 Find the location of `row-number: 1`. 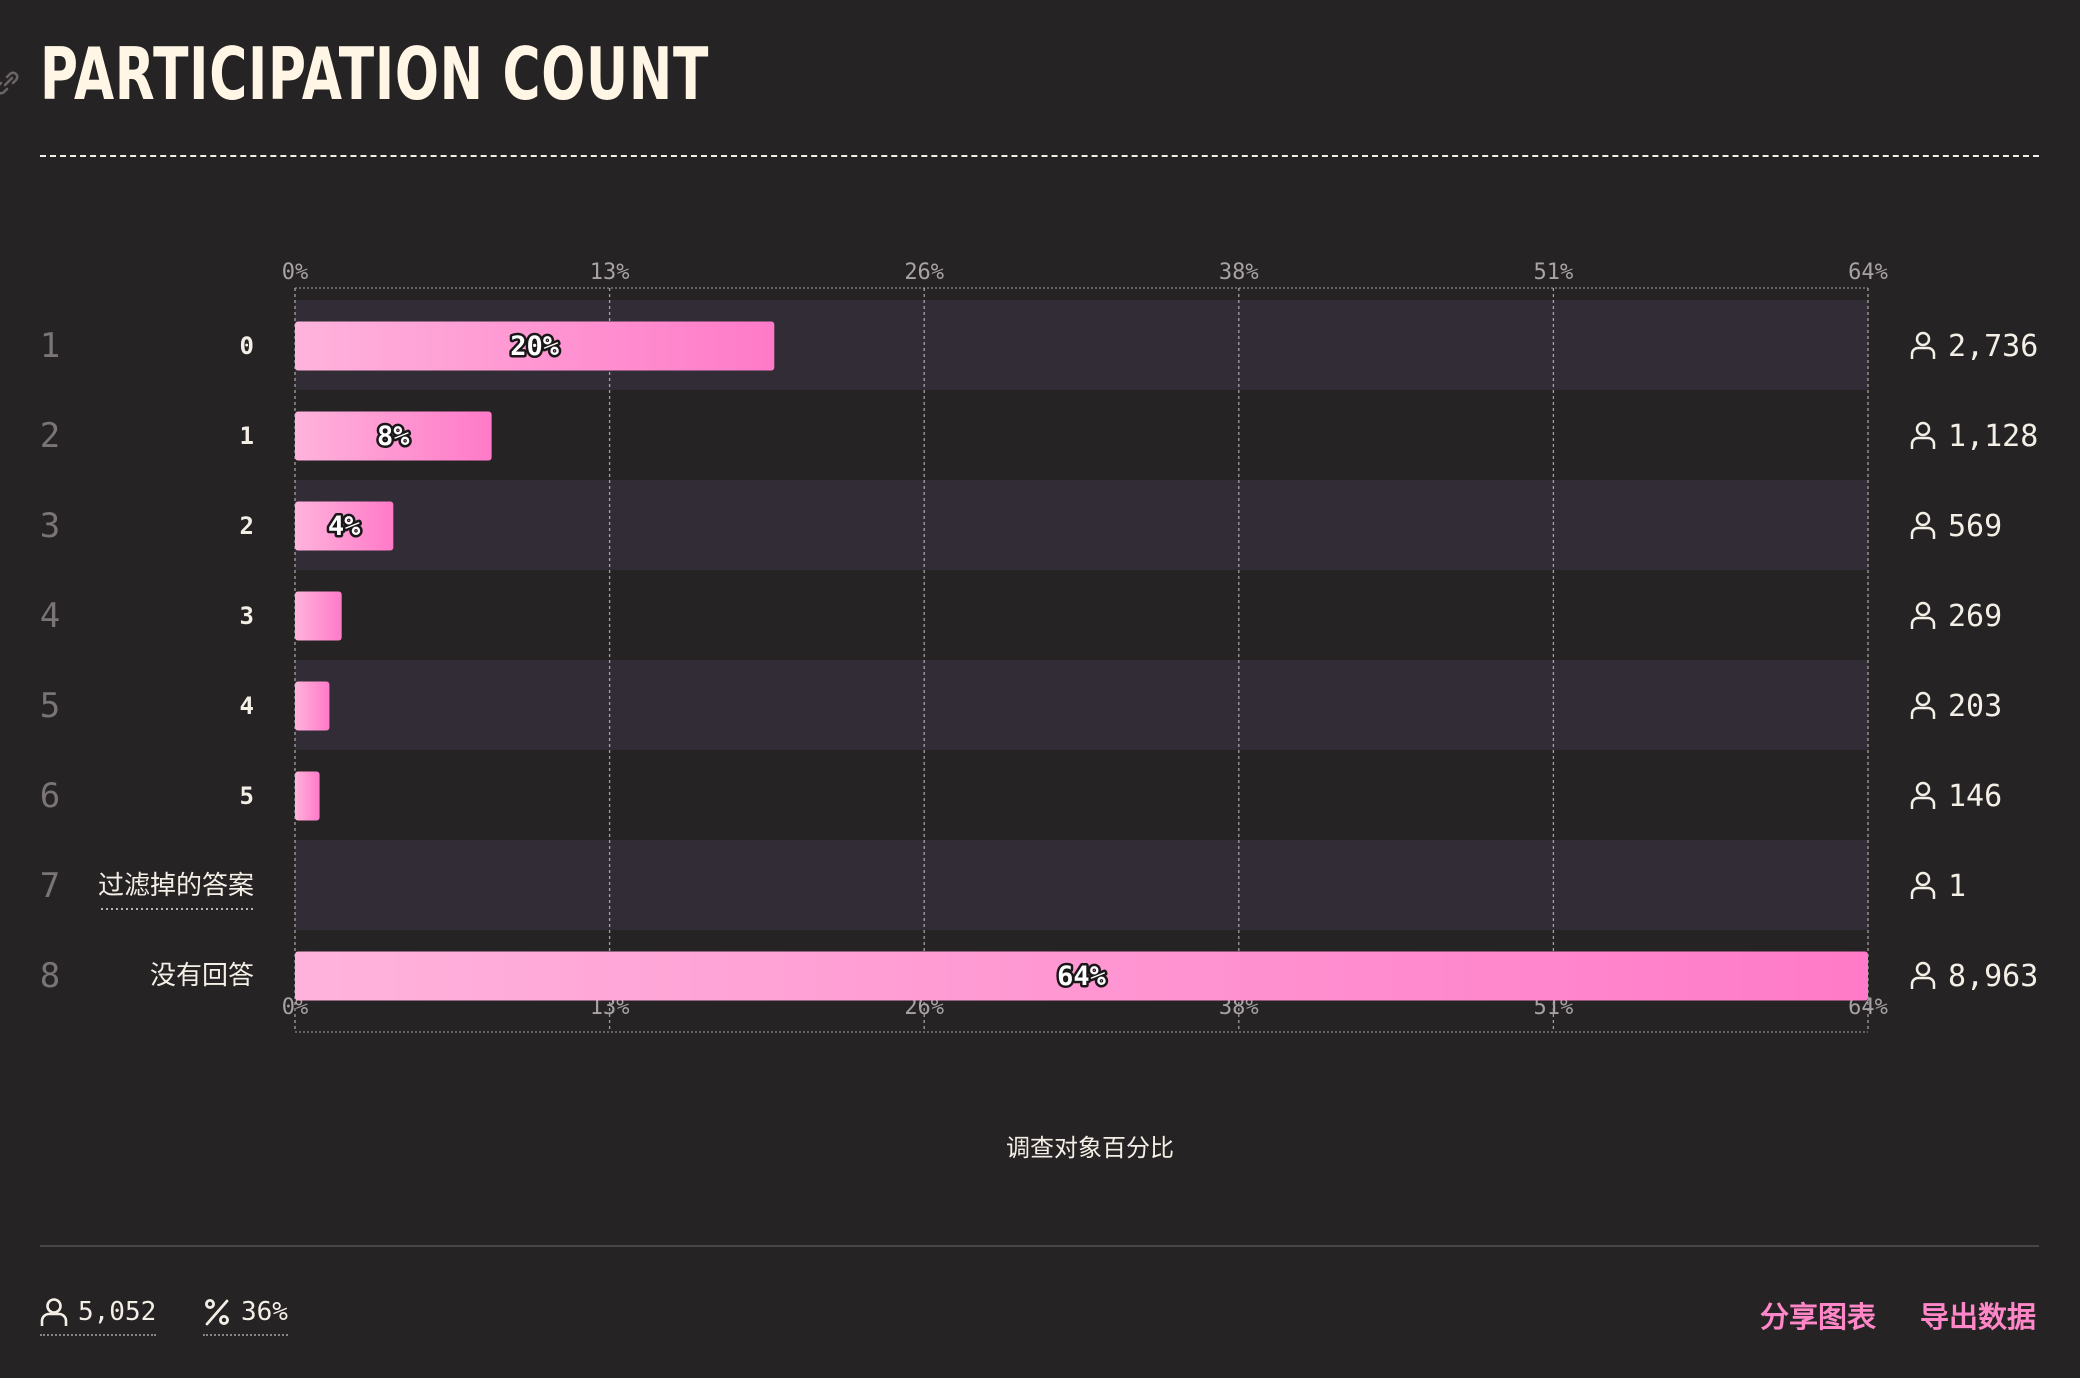

row-number: 1 is located at coordinates (50, 346).